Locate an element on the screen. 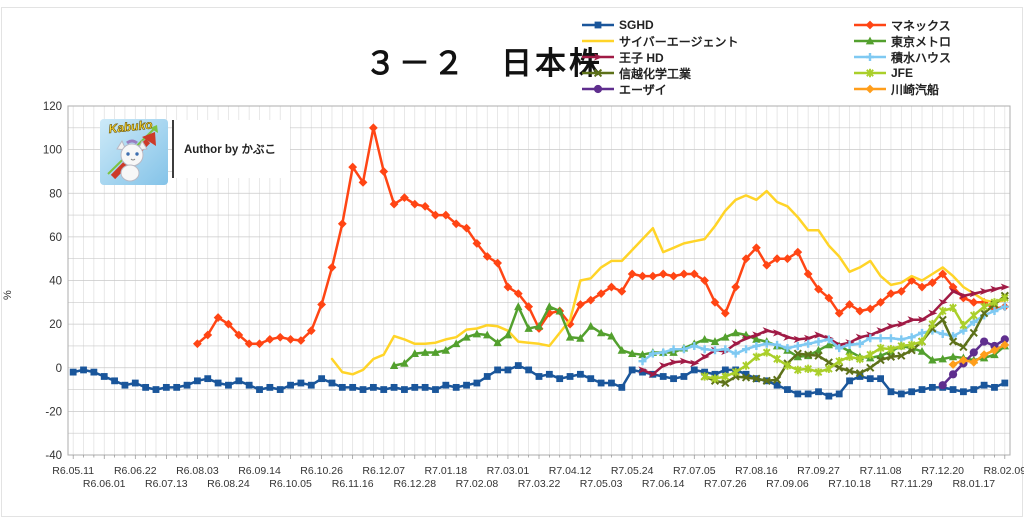  x-tick-label: R7.01.18 is located at coordinates (446, 471).